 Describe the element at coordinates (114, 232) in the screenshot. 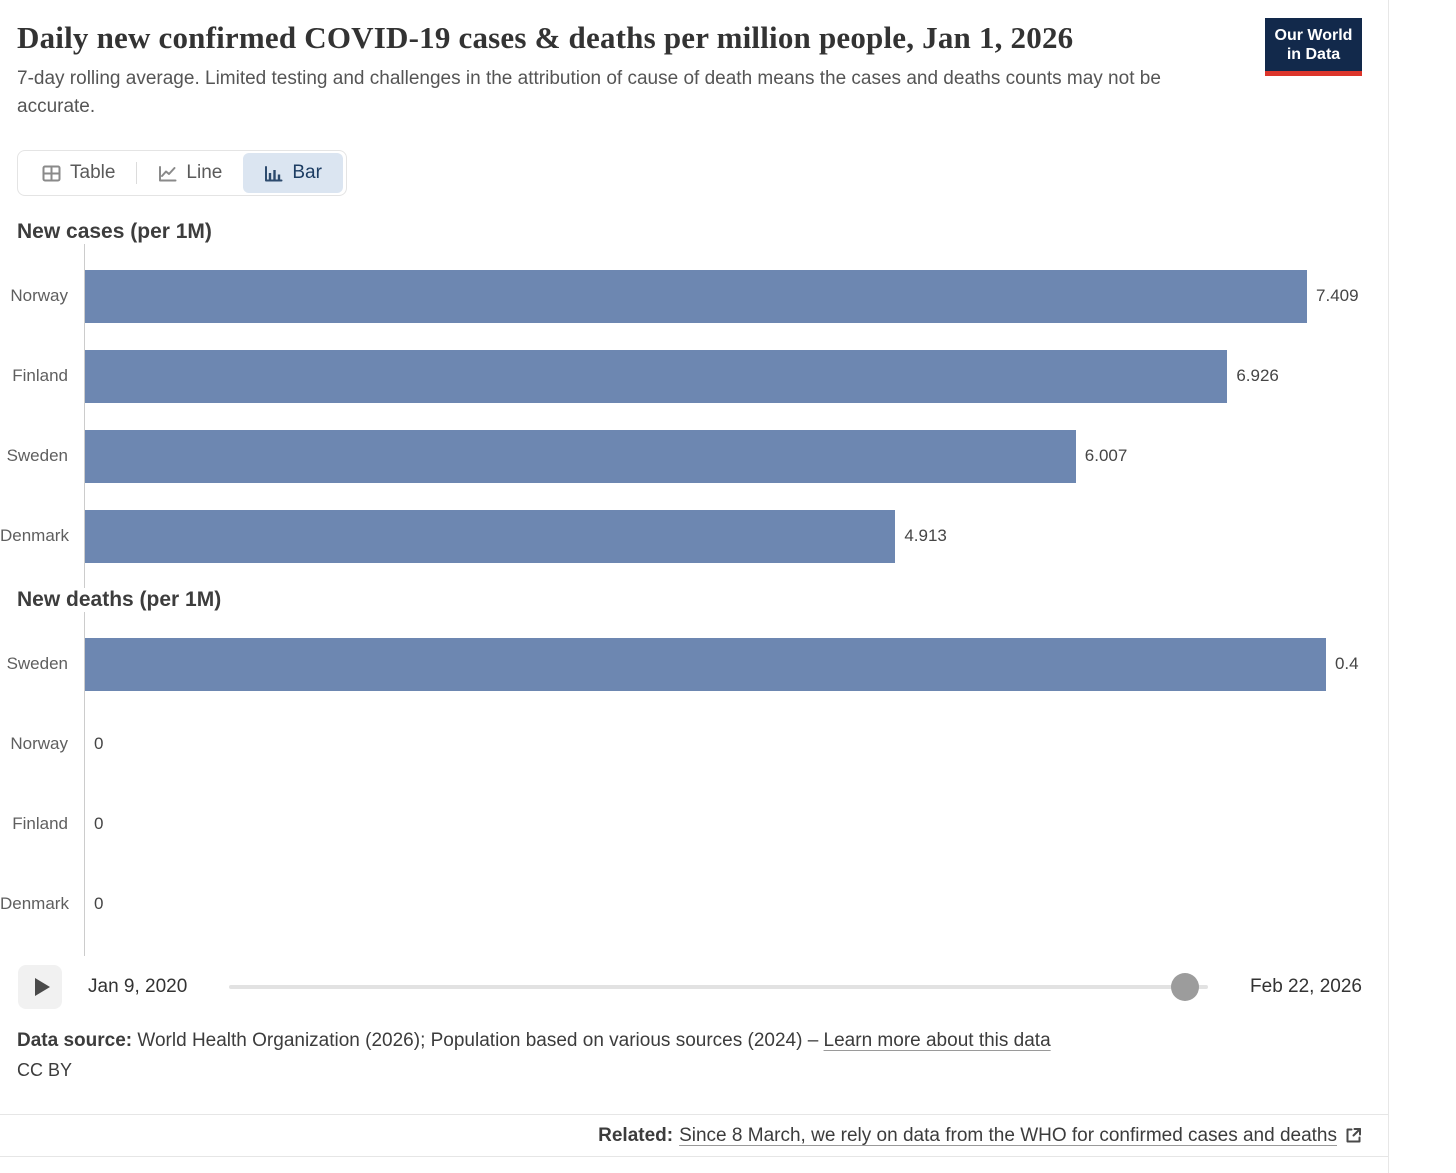

I see `section-title: New cases (per 1M)` at that location.